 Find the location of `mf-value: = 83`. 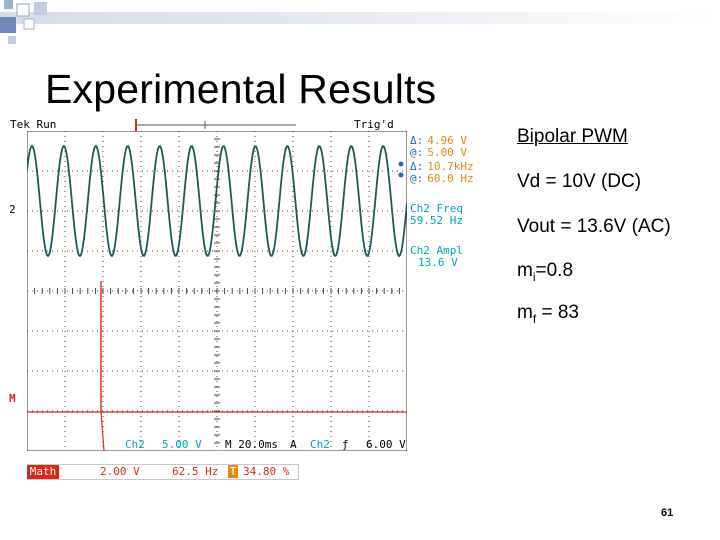

mf-value: = 83 is located at coordinates (557, 312).